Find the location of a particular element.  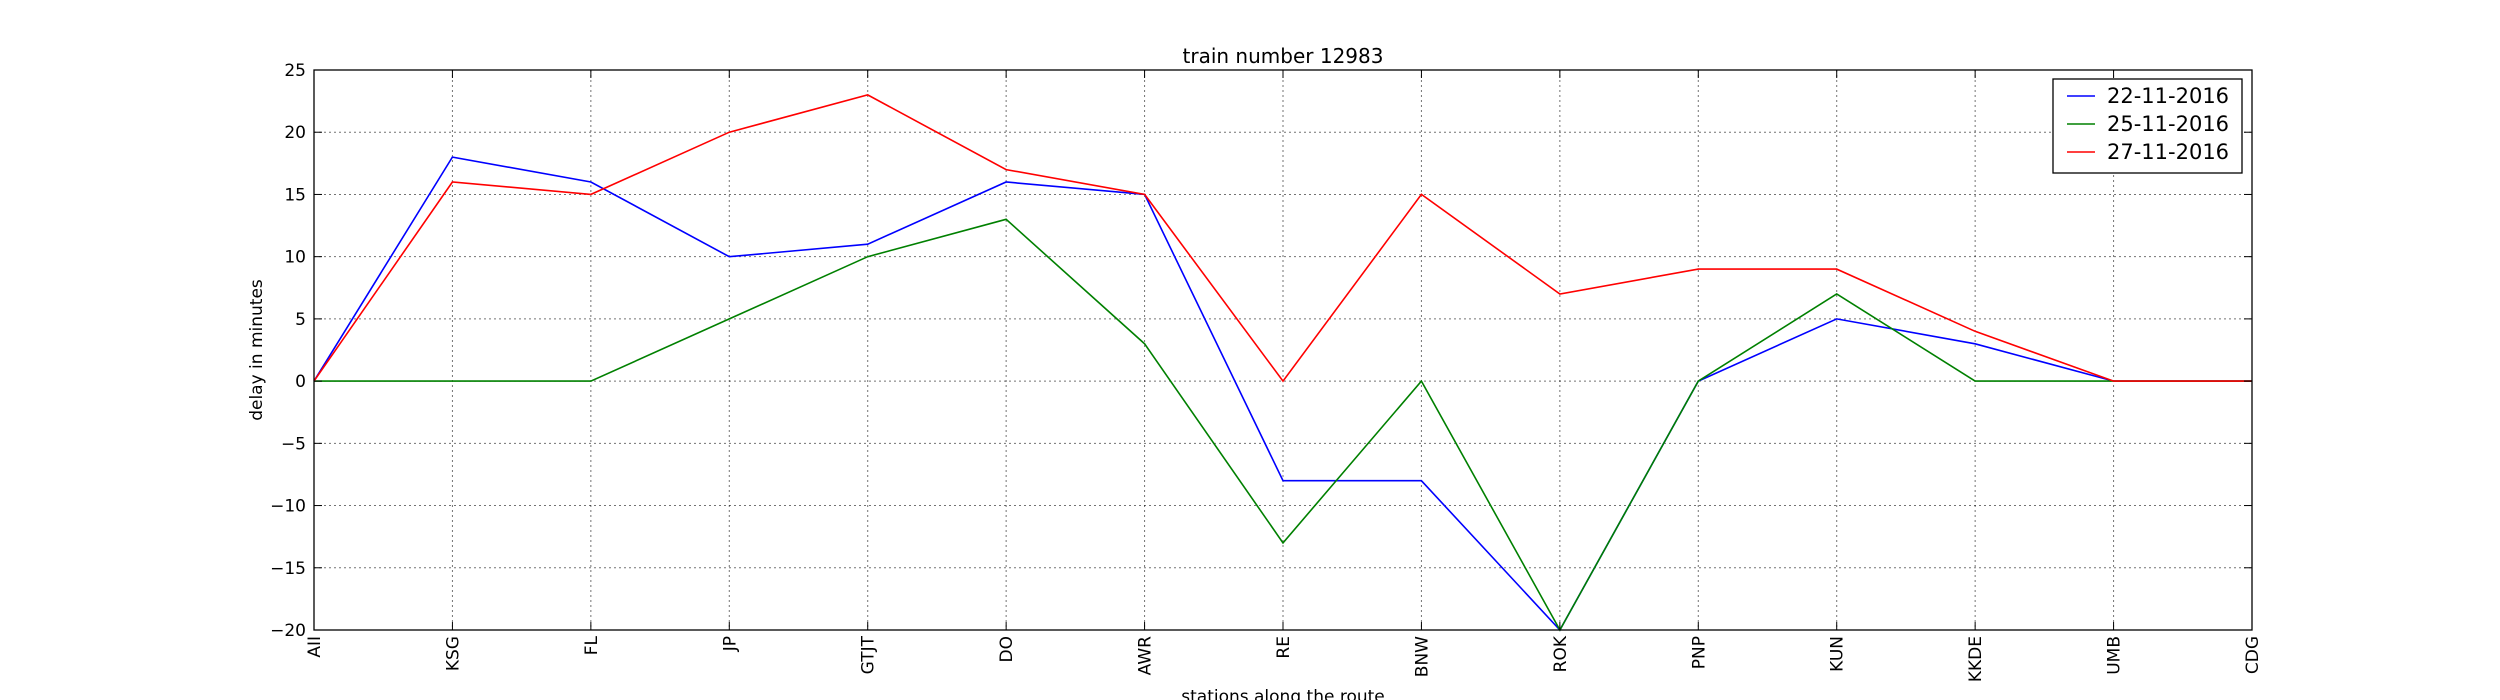

y-tick-label: 0 is located at coordinates (300, 382).